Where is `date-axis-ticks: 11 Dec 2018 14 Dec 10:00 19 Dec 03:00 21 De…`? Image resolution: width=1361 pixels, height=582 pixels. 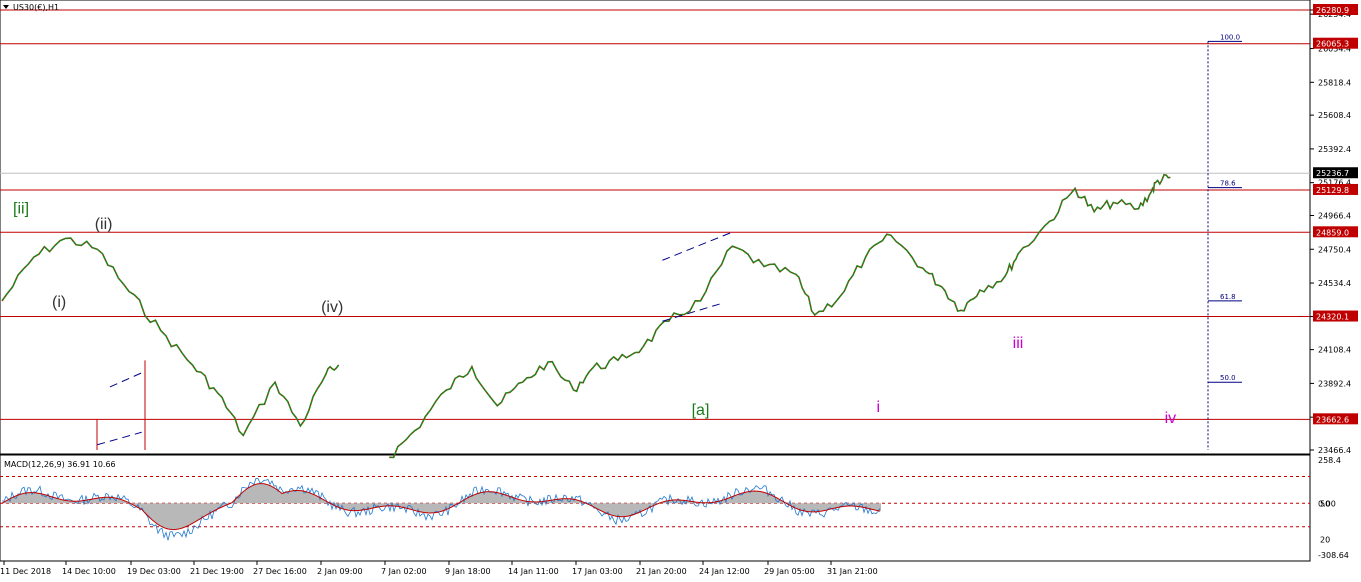
date-axis-ticks: 11 Dec 2018 14 Dec 10:00 19 Dec 03:00 21 De… is located at coordinates (439, 568).